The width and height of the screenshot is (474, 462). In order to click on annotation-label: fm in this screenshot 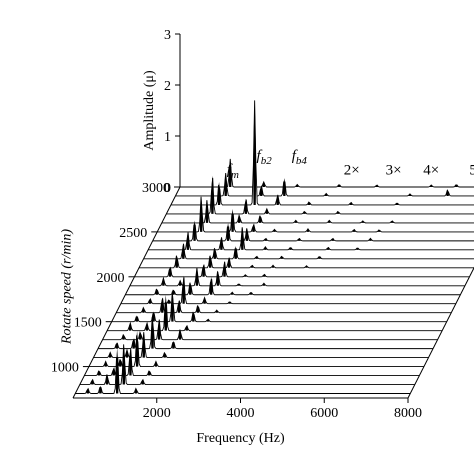, I will do `click(233, 171)`.